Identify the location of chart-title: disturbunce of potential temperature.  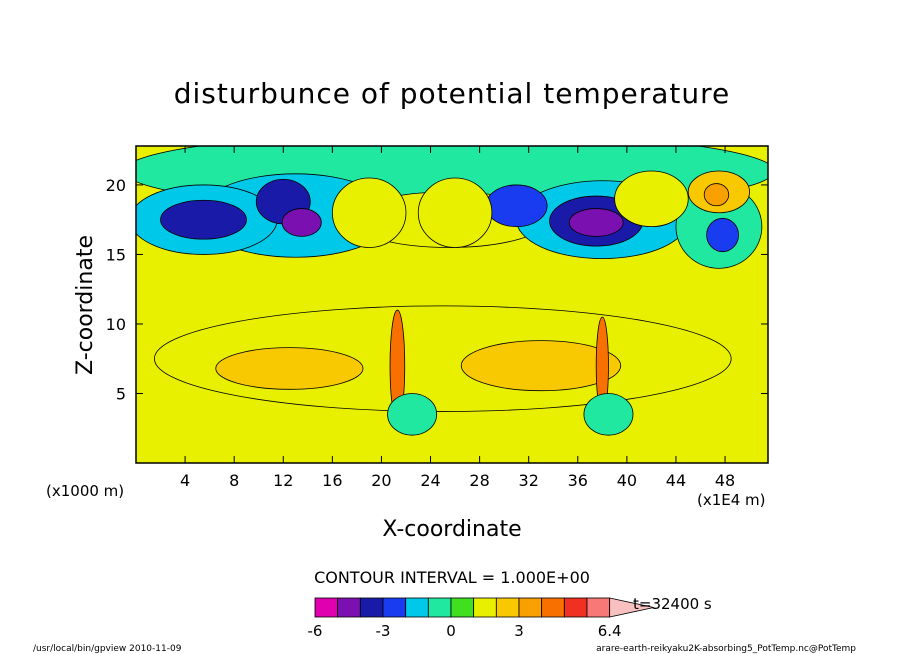
(452, 93).